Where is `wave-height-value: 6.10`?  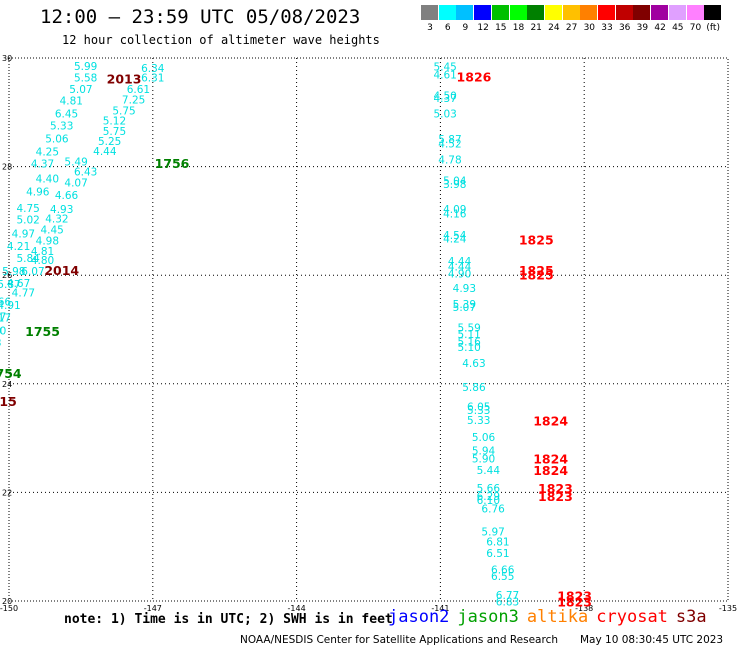 wave-height-value: 6.10 is located at coordinates (488, 501).